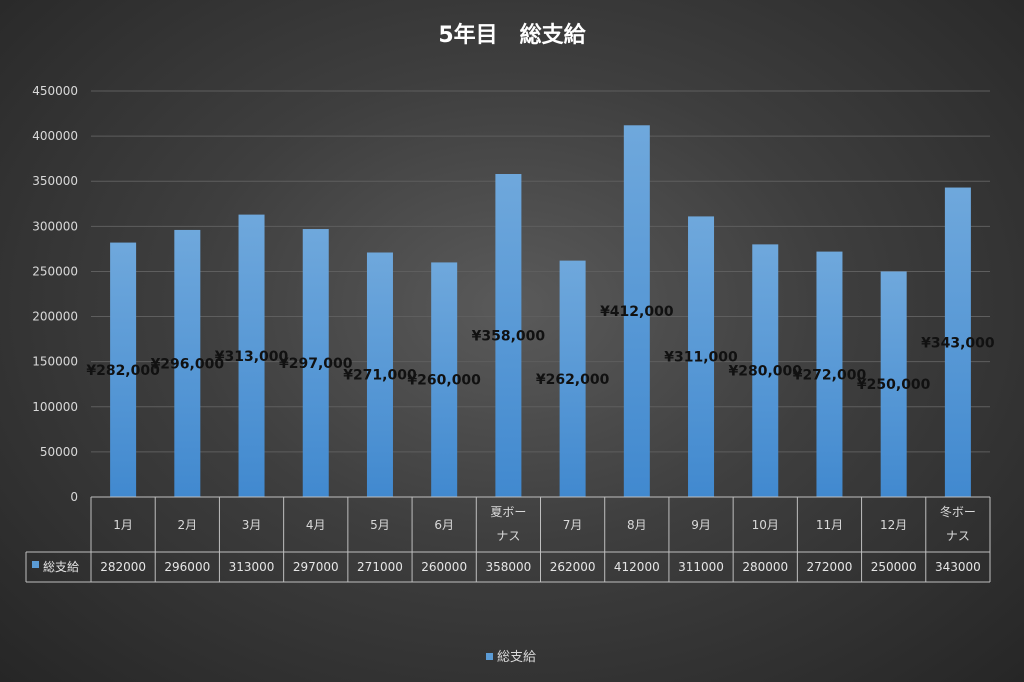 Image resolution: width=1024 pixels, height=682 pixels. What do you see at coordinates (444, 567) in the screenshot?
I see `table-value-cell: 260000` at bounding box center [444, 567].